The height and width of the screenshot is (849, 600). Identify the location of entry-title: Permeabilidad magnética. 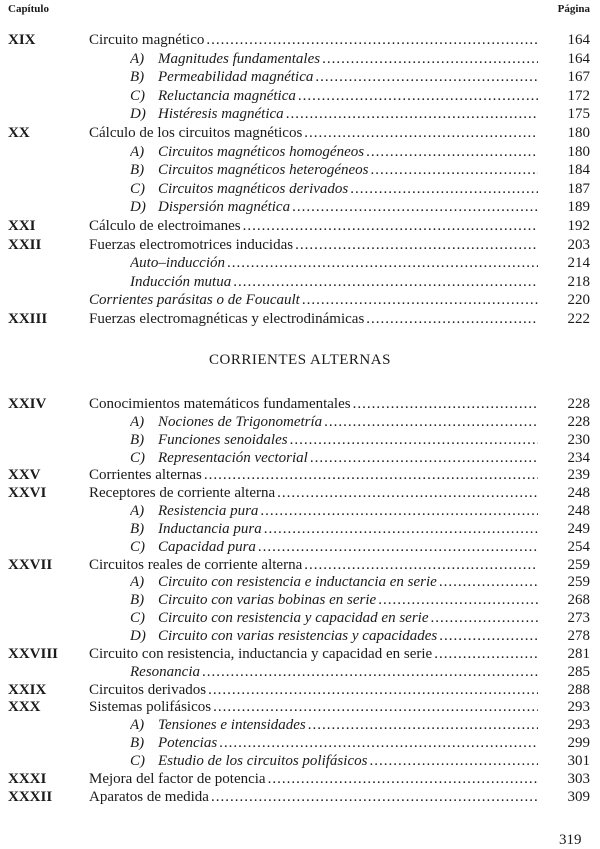
(236, 77).